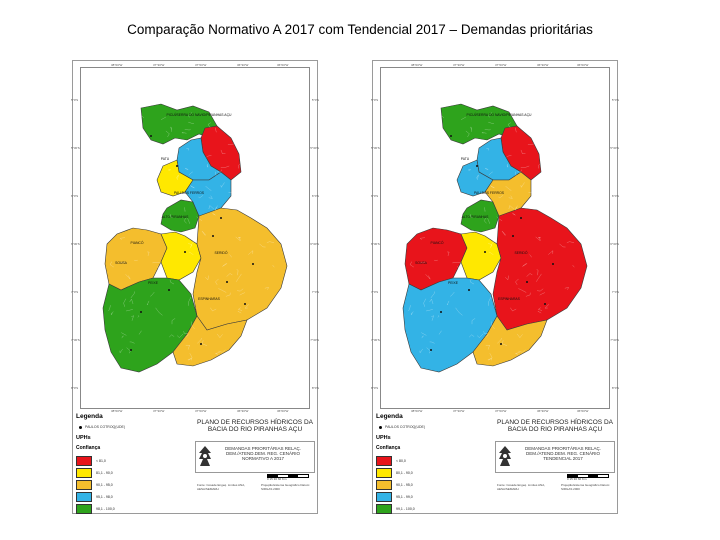 The image size is (720, 540). Describe the element at coordinates (88, 448) in the screenshot. I see `legend-confidence: Confiança` at that location.